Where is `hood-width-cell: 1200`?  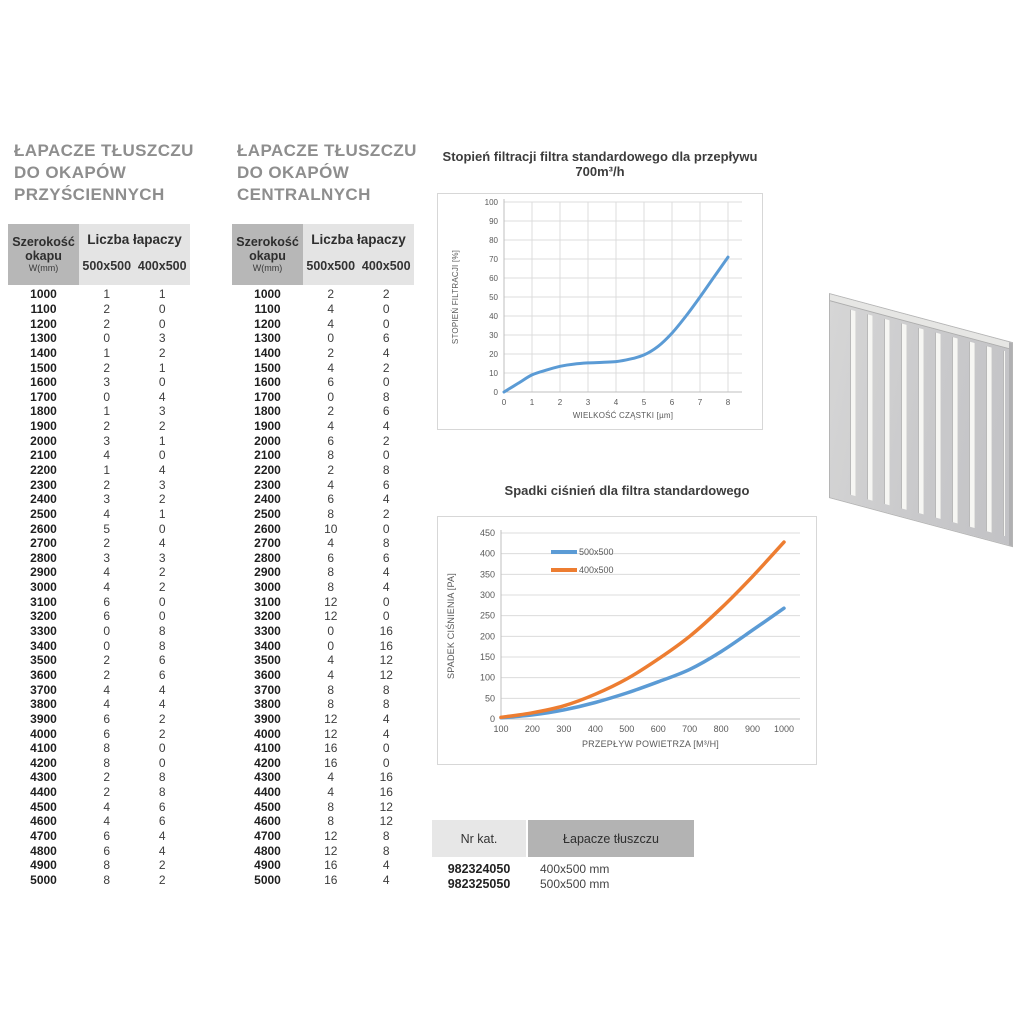 hood-width-cell: 1200 is located at coordinates (43, 323).